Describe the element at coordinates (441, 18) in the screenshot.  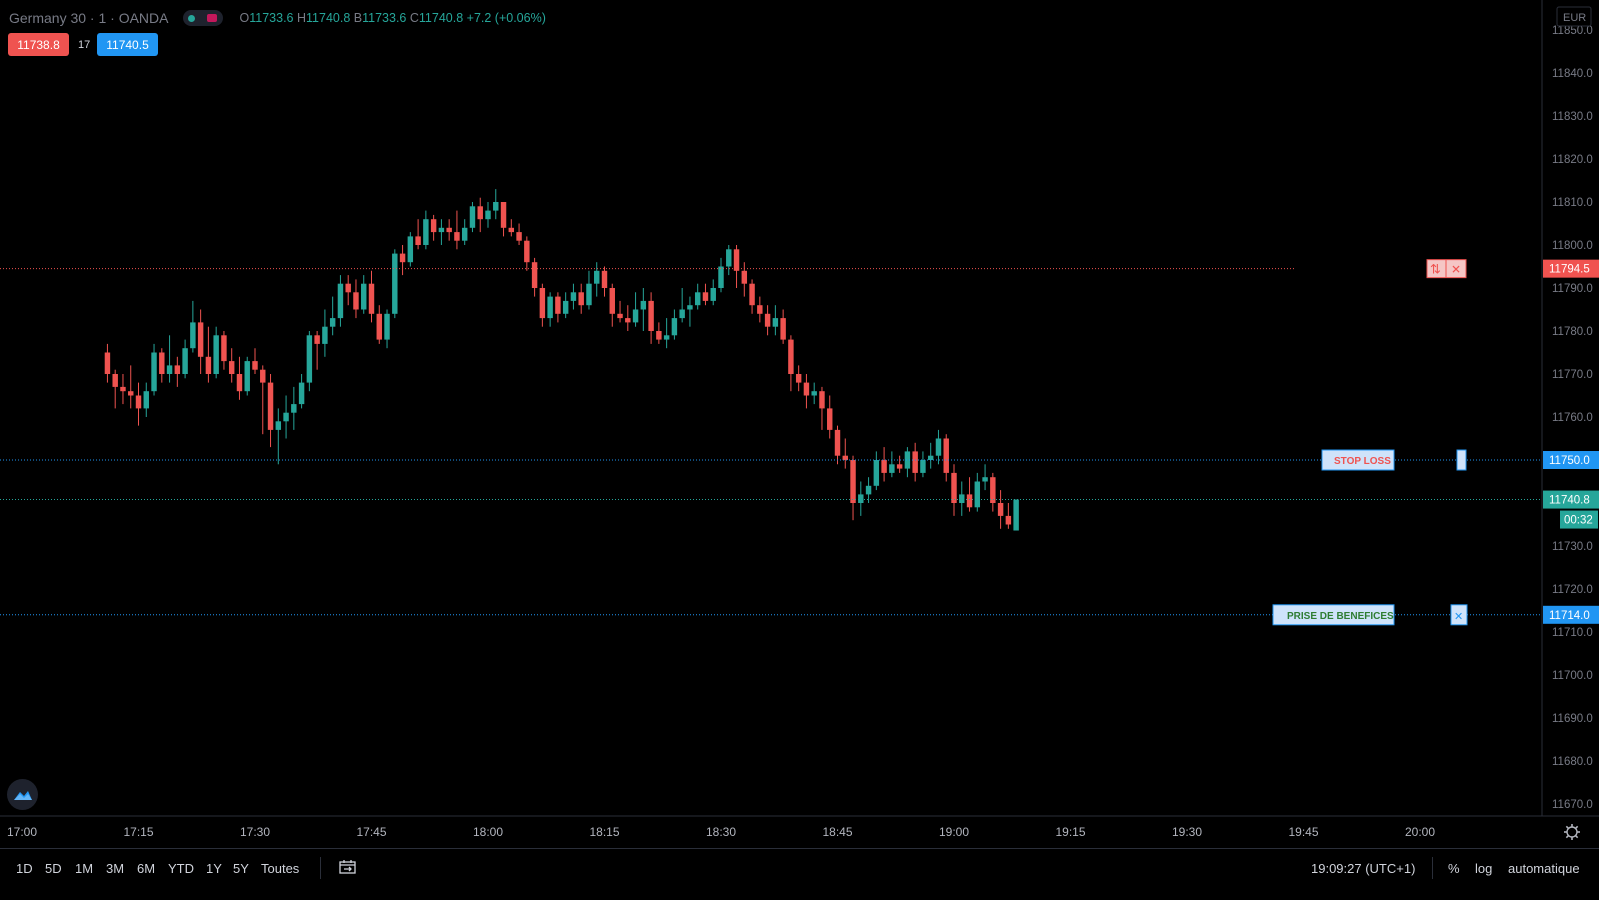
I see `close-value: 11740.8` at that location.